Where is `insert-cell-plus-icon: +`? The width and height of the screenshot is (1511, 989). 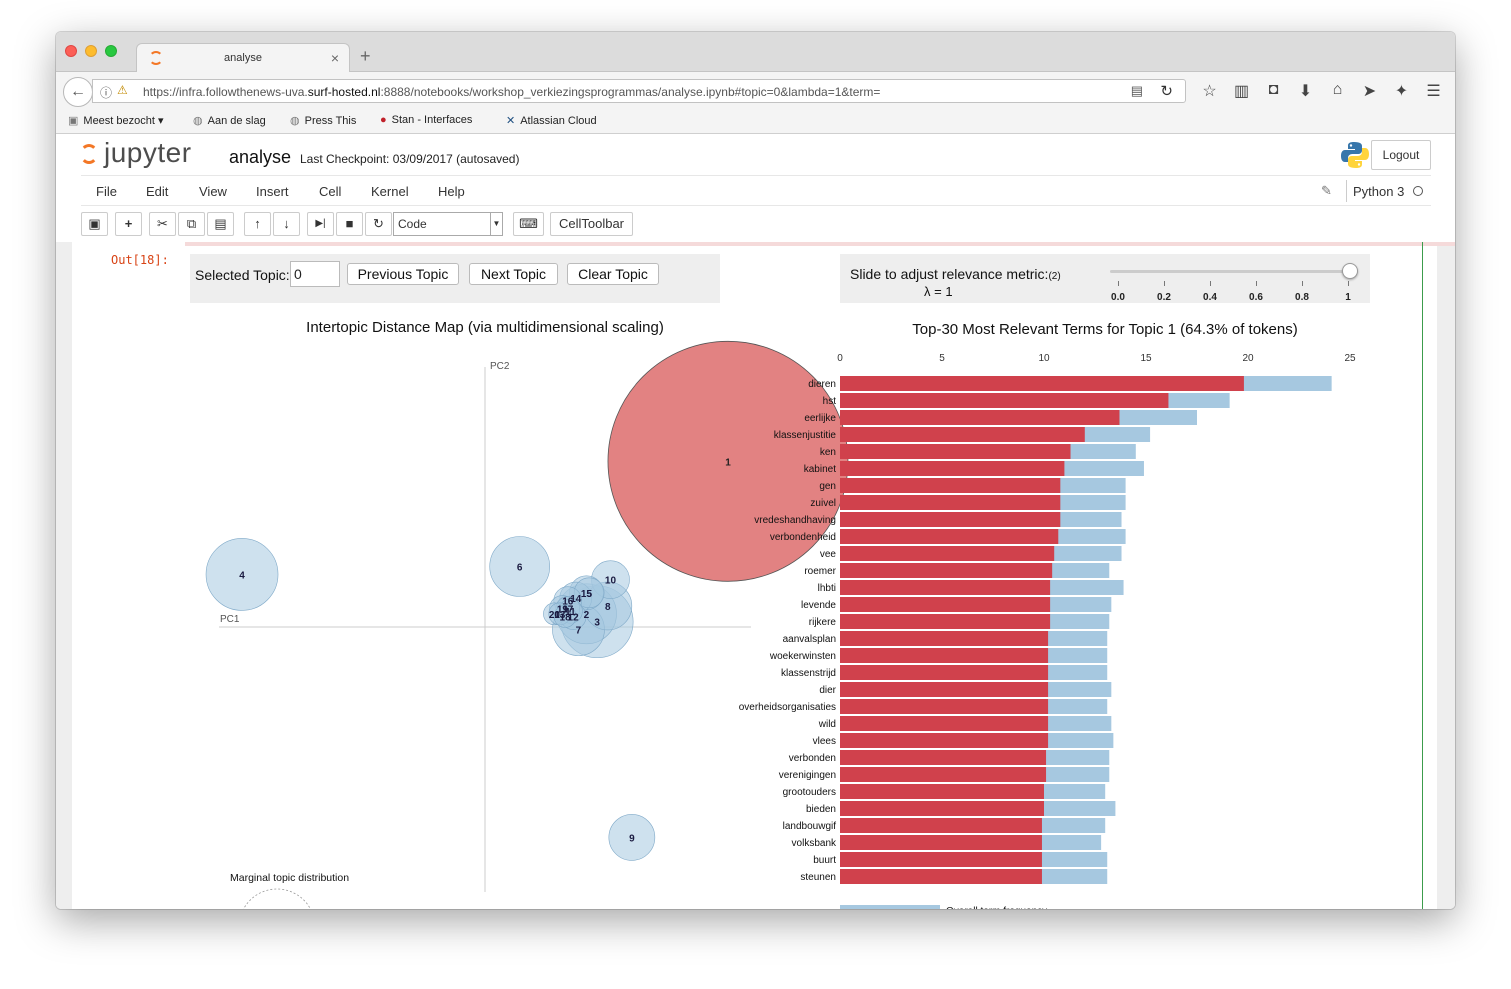
insert-cell-plus-icon: + is located at coordinates (128, 224).